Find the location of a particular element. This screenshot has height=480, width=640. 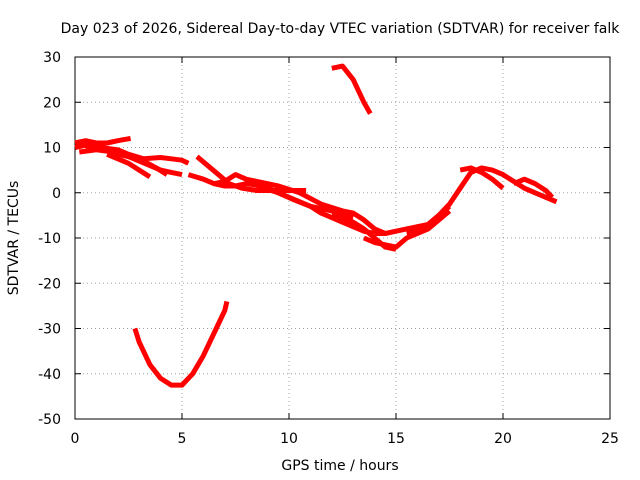

x-tick-label: 0 is located at coordinates (75, 439).